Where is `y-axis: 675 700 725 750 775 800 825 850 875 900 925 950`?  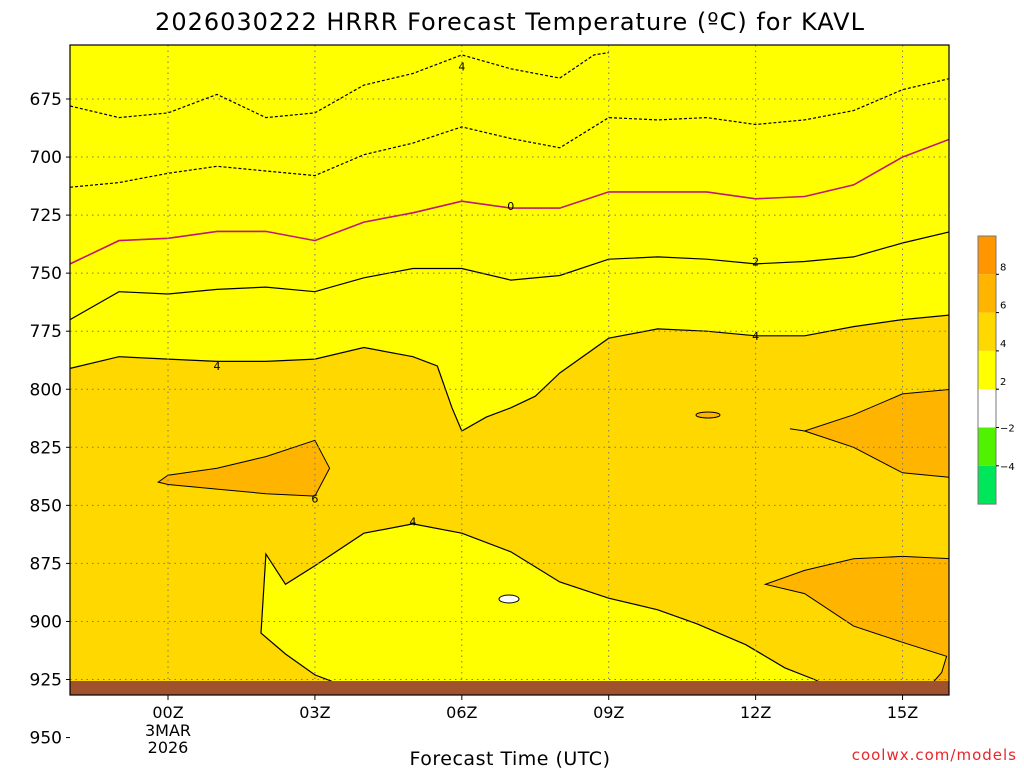
y-axis: 675 700 725 750 775 800 825 850 875 900 925 950 is located at coordinates (50, 419).